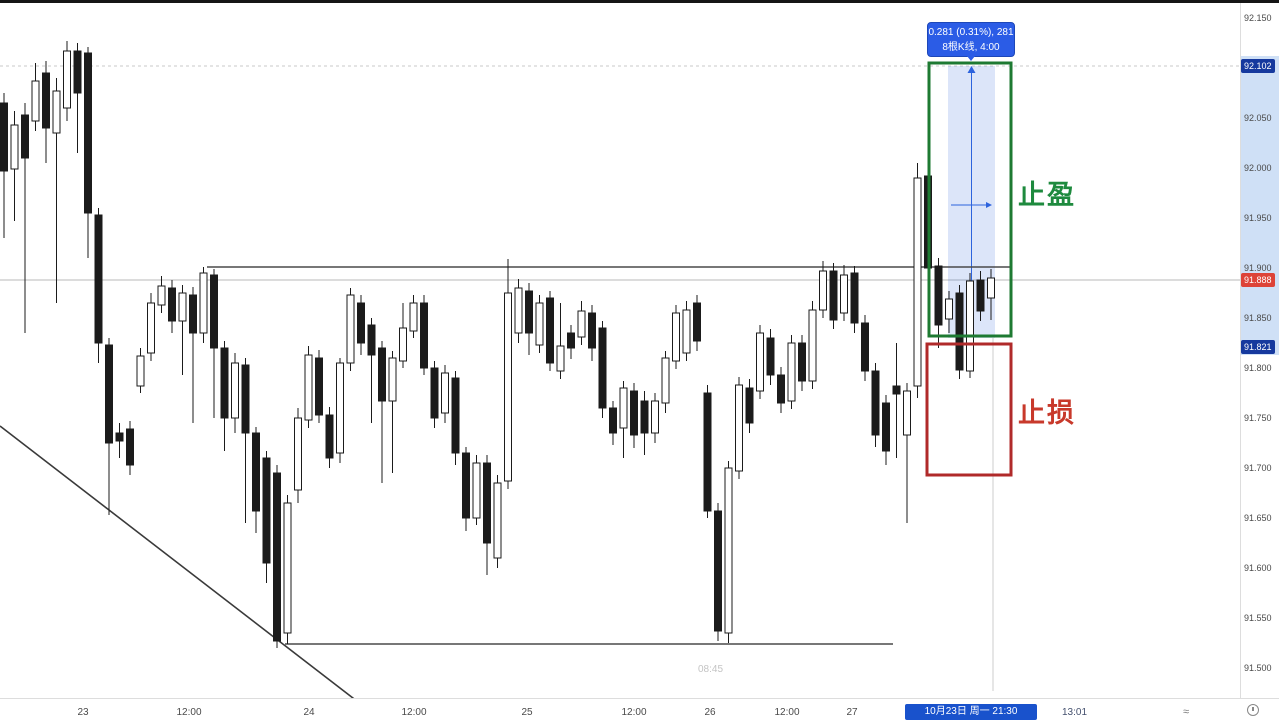 Image resolution: width=1279 pixels, height=721 pixels. I want to click on price-tick-label: 91.700, so click(1258, 468).